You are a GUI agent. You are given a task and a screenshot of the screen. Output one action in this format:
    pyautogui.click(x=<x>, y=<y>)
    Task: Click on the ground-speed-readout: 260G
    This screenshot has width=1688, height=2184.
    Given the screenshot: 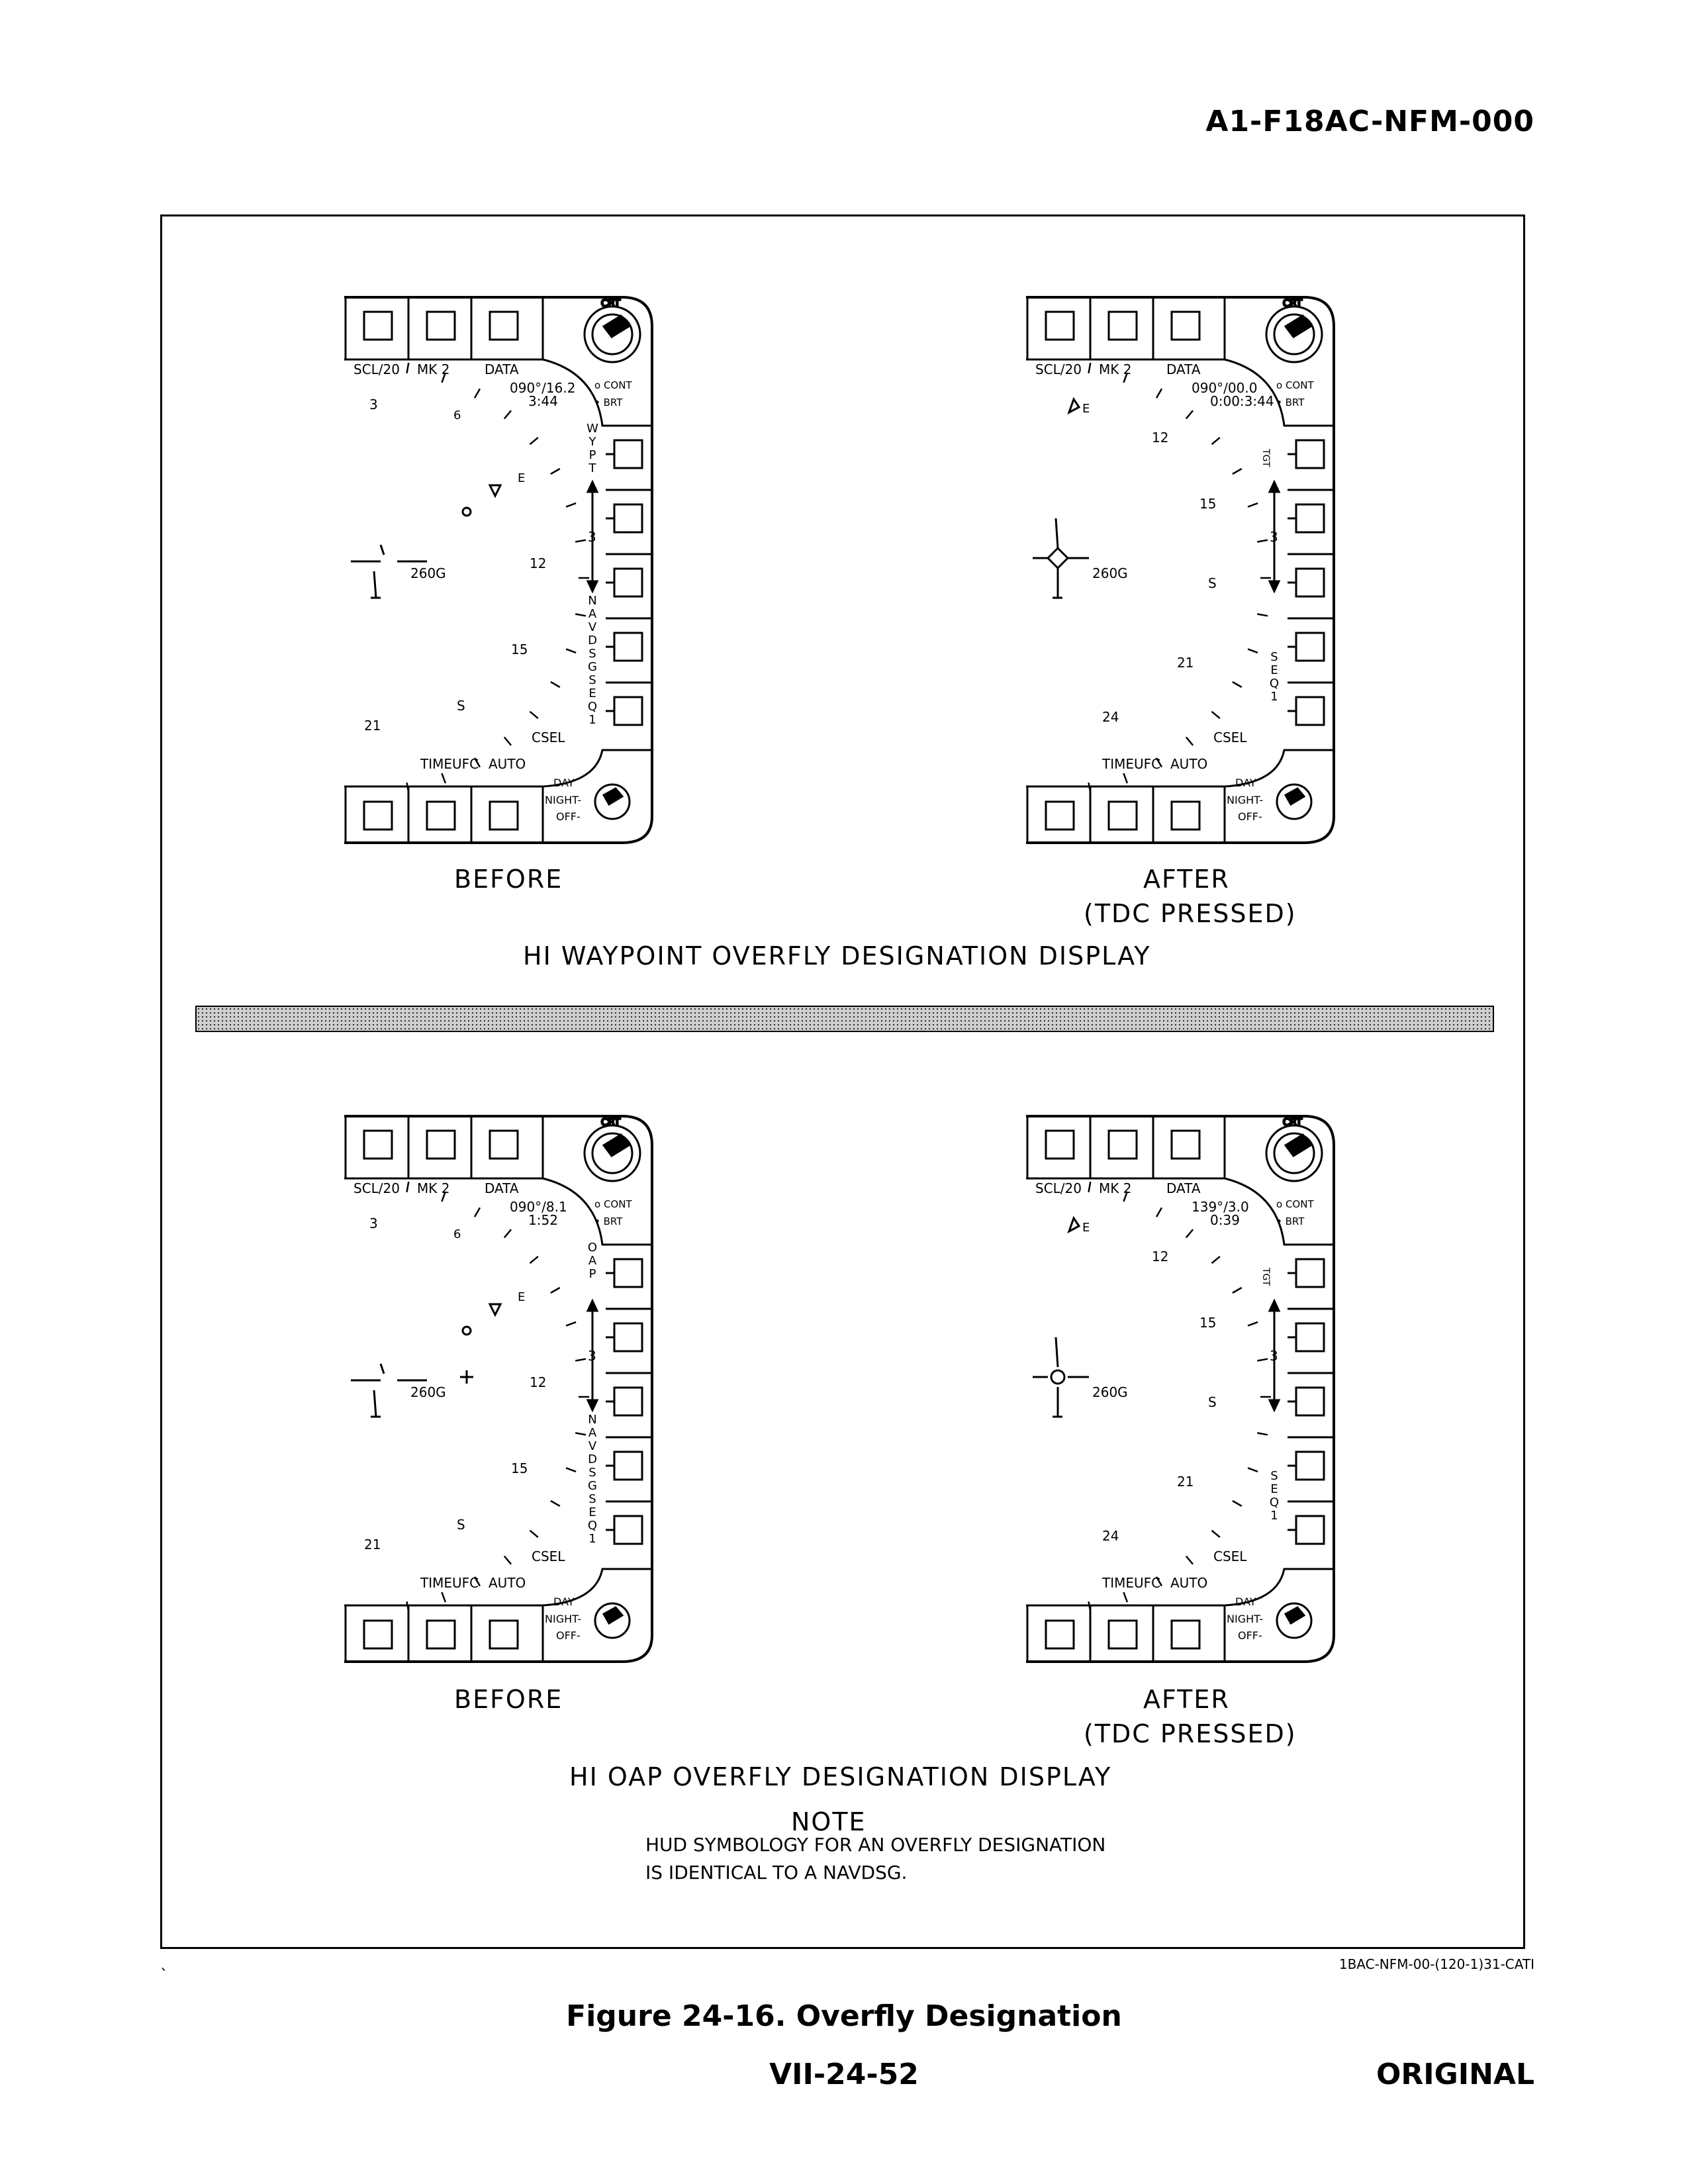 What is the action you would take?
    pyautogui.click(x=1110, y=573)
    